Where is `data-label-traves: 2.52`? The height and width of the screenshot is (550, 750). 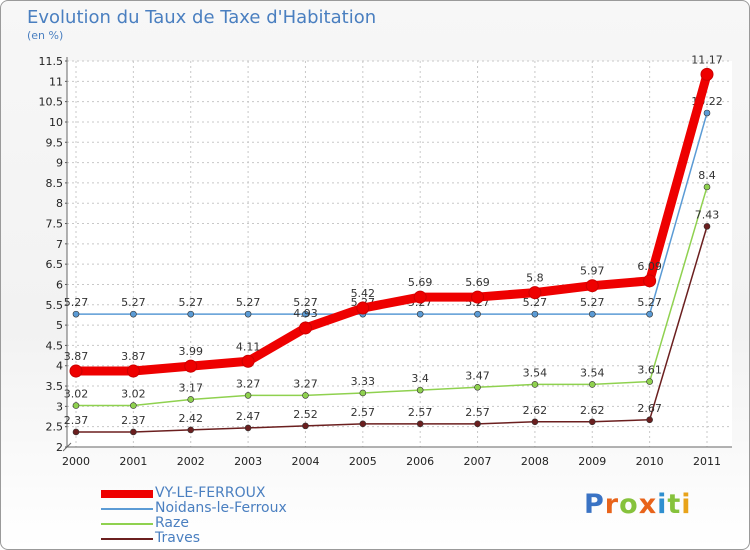
data-label-traves: 2.52 is located at coordinates (305, 414).